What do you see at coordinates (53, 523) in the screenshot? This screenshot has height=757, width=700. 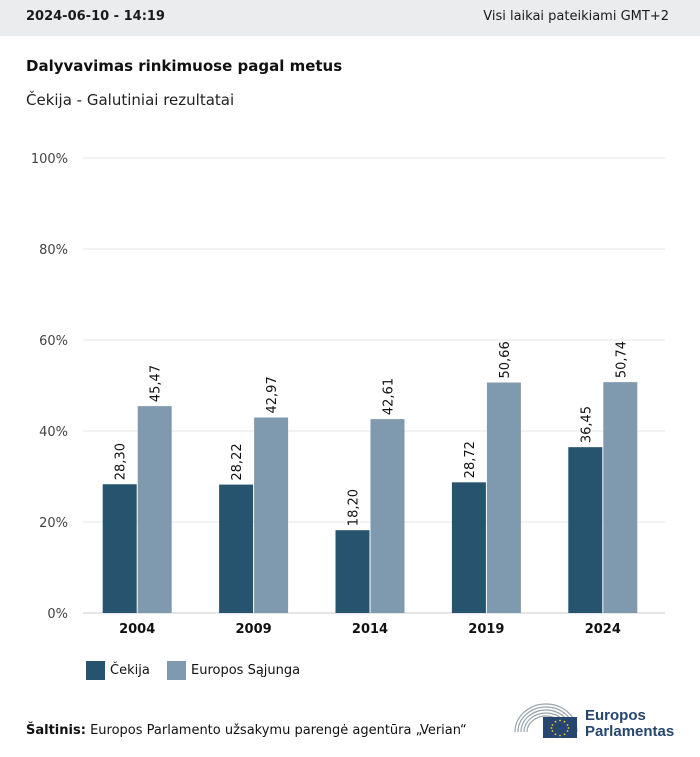 I see `y-tick-label: 20%` at bounding box center [53, 523].